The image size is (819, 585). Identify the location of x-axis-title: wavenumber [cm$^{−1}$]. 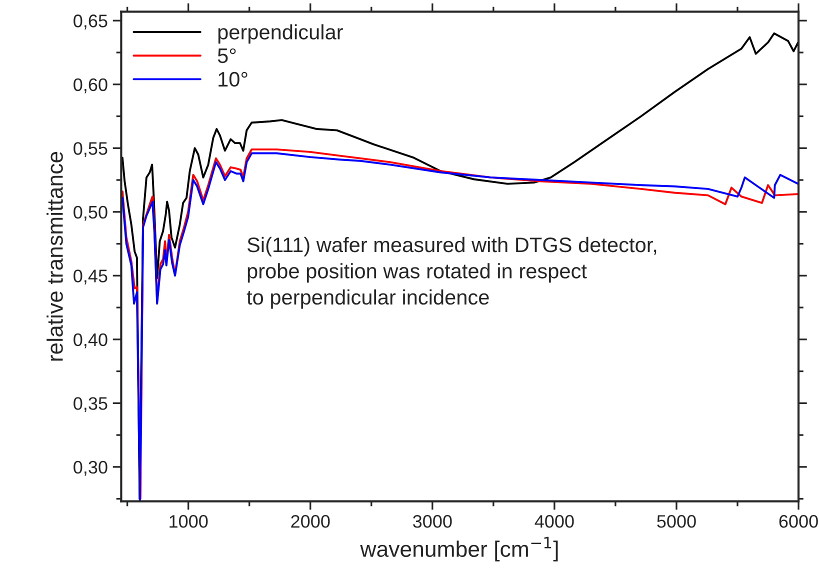
(459, 549).